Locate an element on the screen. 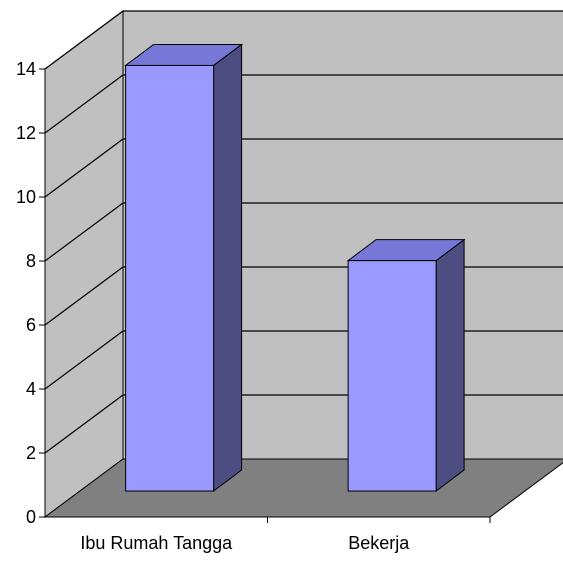  y-tick-label: 4 is located at coordinates (31, 389).